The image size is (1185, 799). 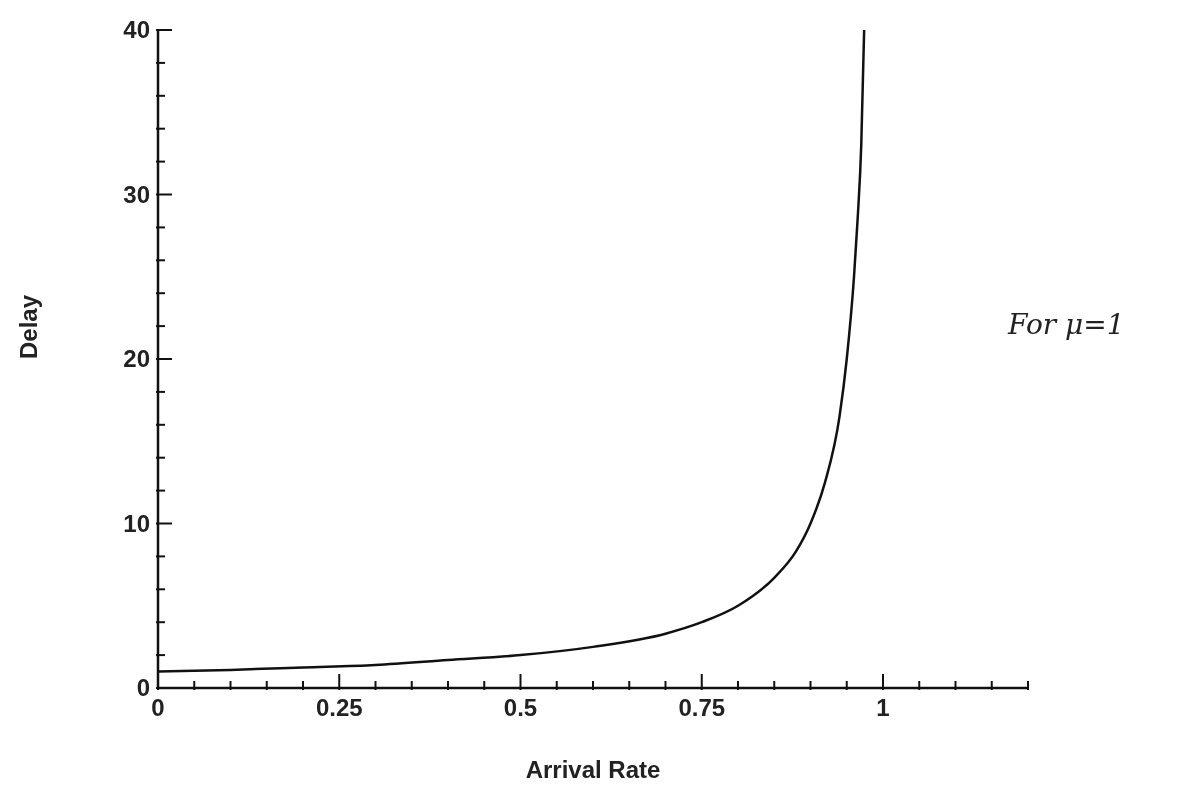 What do you see at coordinates (143, 687) in the screenshot?
I see `y-tick-label: 0` at bounding box center [143, 687].